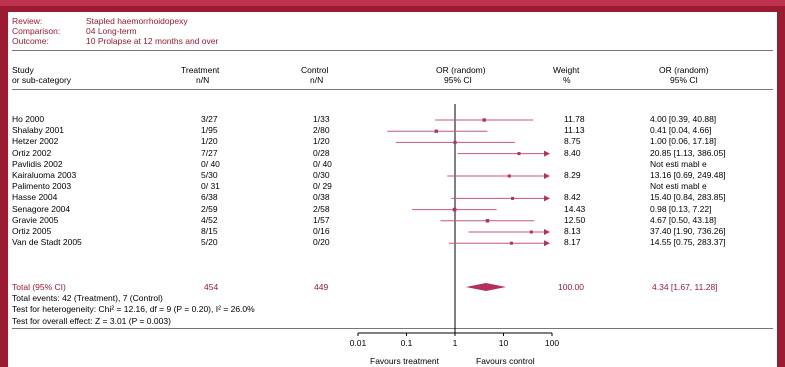  Describe the element at coordinates (321, 219) in the screenshot. I see `study-control-count: 1/57` at that location.